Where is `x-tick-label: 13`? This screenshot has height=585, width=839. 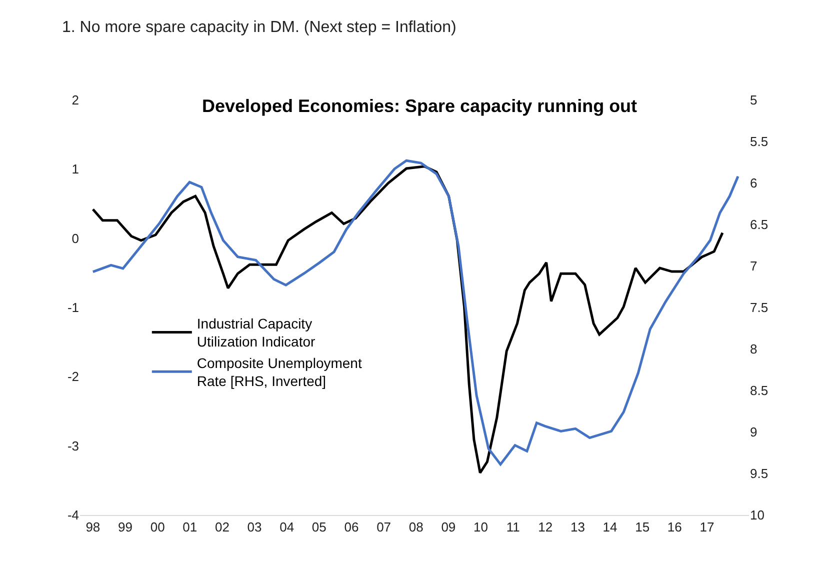 x-tick-label: 13 is located at coordinates (577, 527).